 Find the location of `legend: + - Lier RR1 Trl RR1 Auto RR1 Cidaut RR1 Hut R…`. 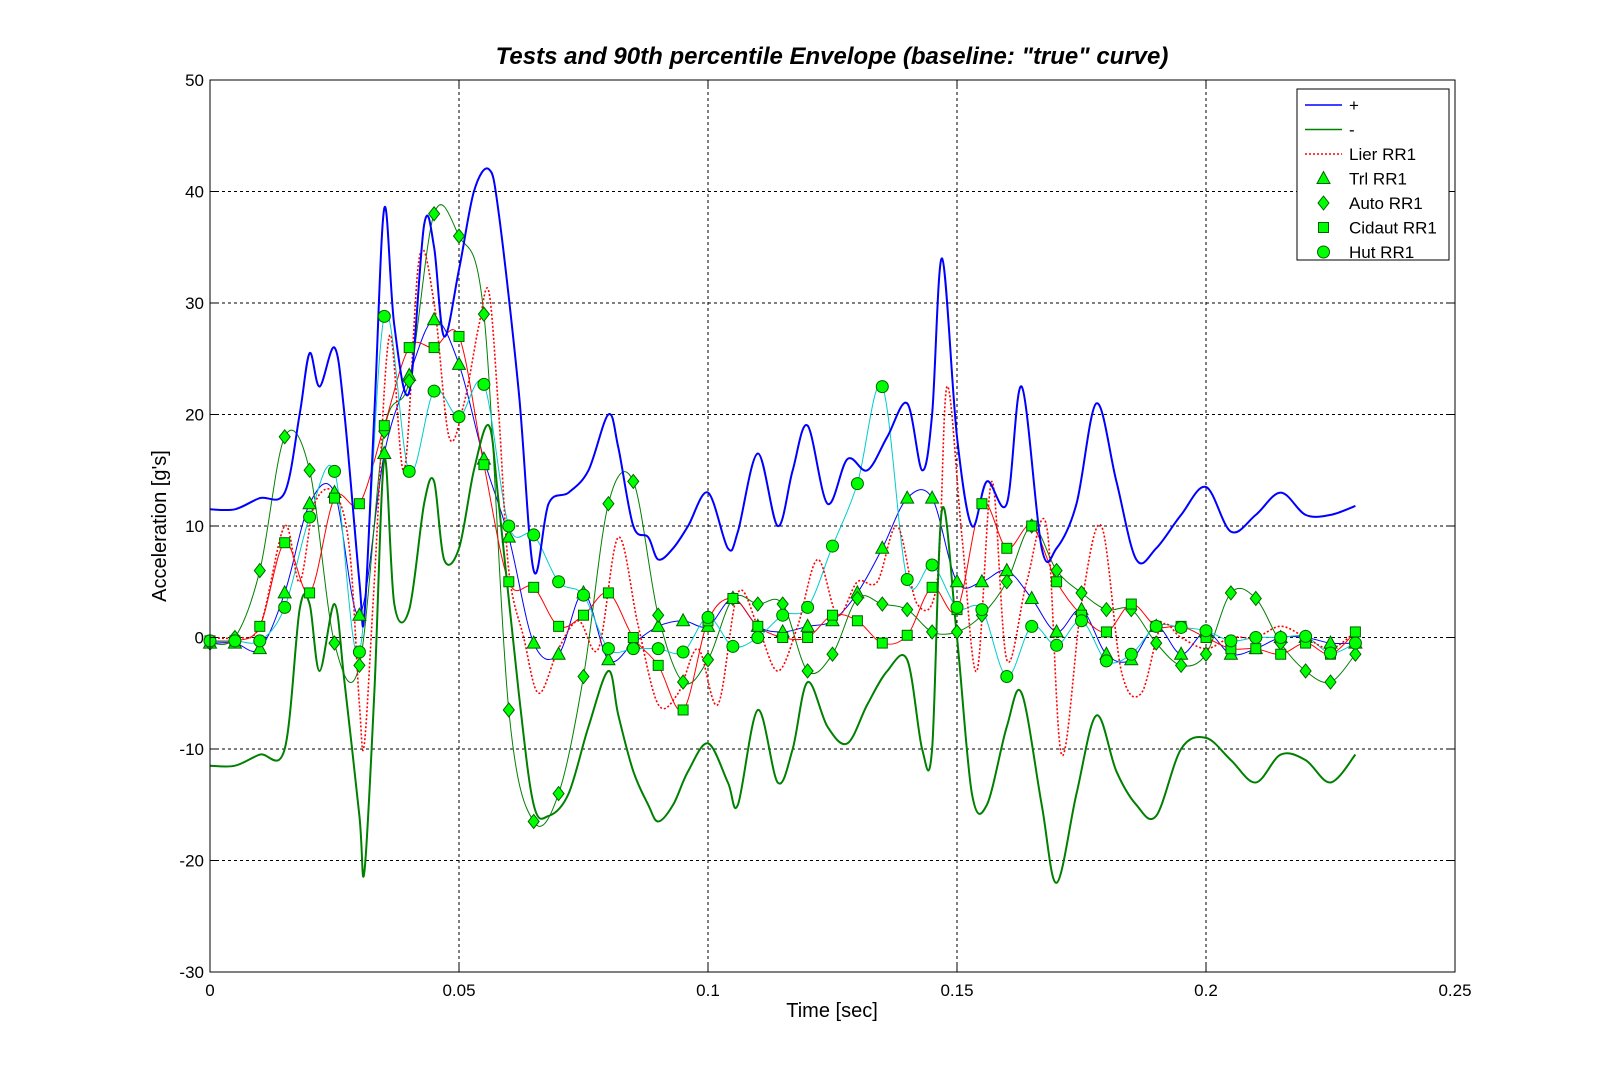

legend: + - Lier RR1 Trl RR1 Auto RR1 Cidaut RR1 Hut R… is located at coordinates (1373, 175).